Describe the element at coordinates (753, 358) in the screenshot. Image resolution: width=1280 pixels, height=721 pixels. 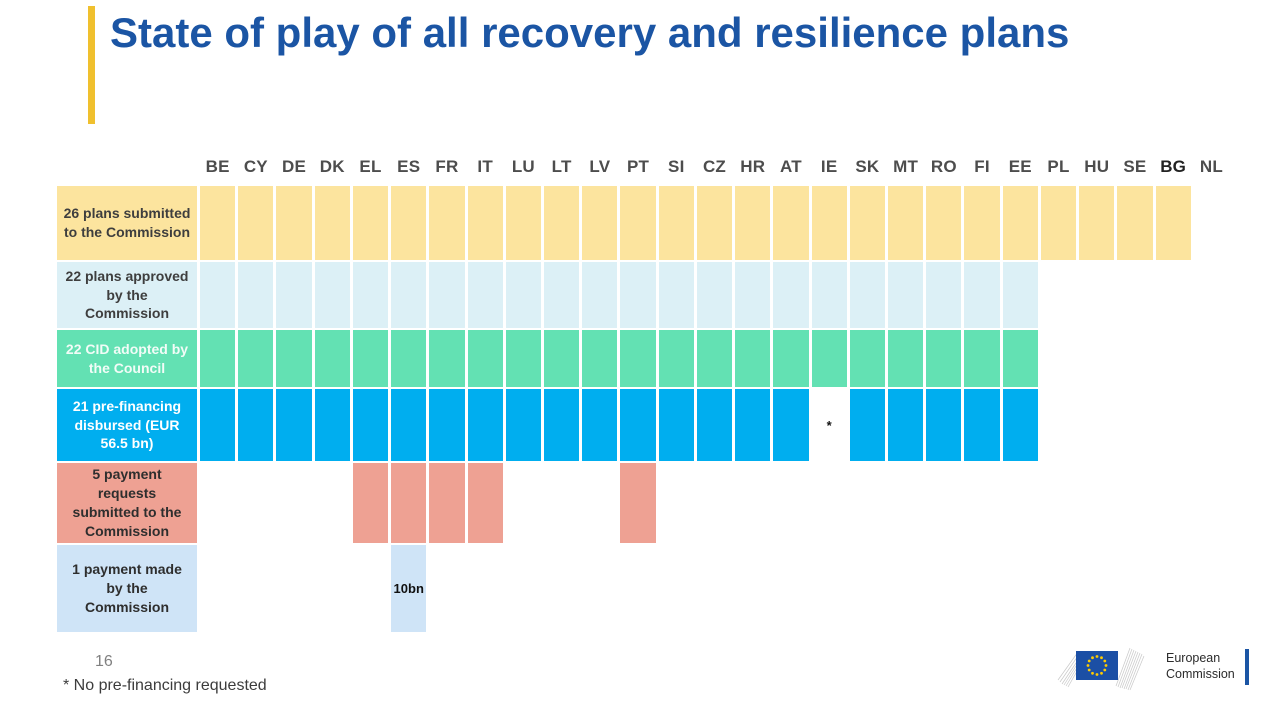
I see `cell-2-hr` at that location.